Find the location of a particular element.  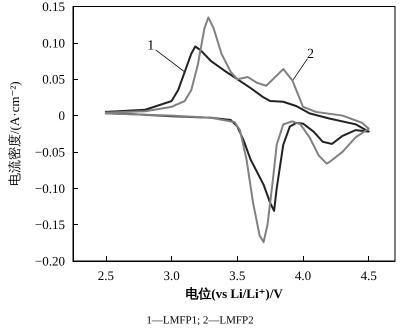

x-axis-title: 电位(vs Li/Li⁺)/V is located at coordinates (234, 293).